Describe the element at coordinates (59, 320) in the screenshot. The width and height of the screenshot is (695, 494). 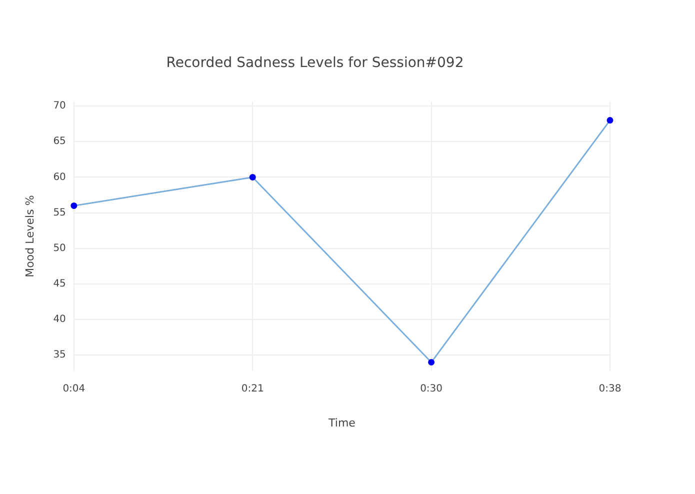
I see `y-tick-label: 40` at that location.